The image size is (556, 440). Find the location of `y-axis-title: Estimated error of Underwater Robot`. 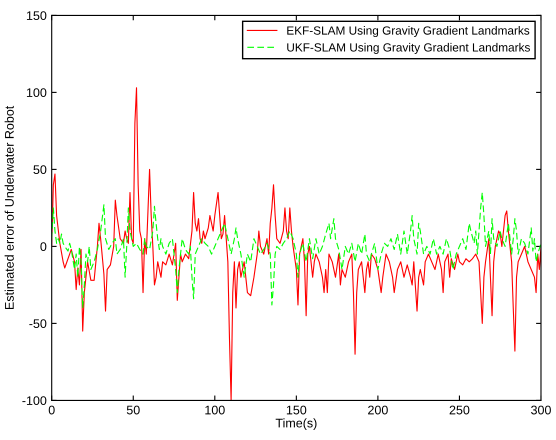

y-axis-title: Estimated error of Underwater Robot is located at coordinates (9, 207).